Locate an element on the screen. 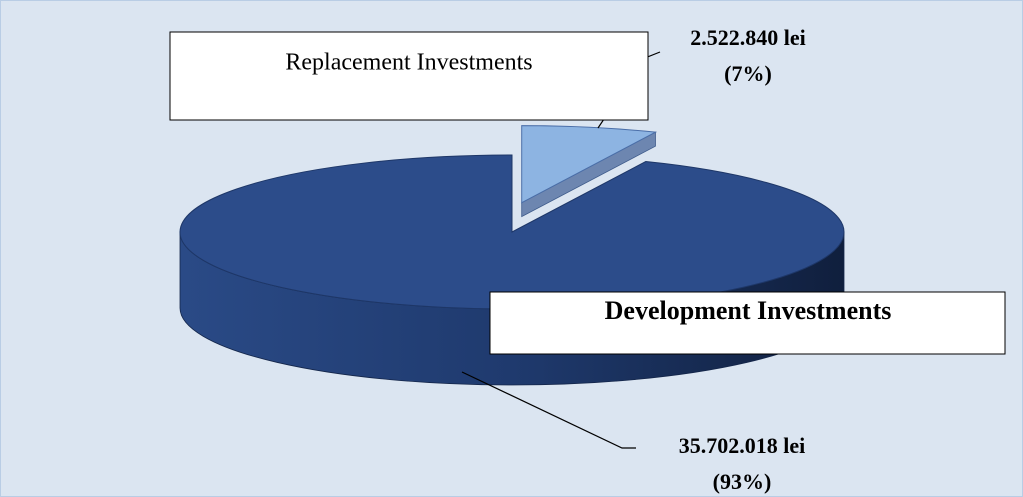 The width and height of the screenshot is (1023, 497). value-label: 2.522.840 lei is located at coordinates (748, 37).